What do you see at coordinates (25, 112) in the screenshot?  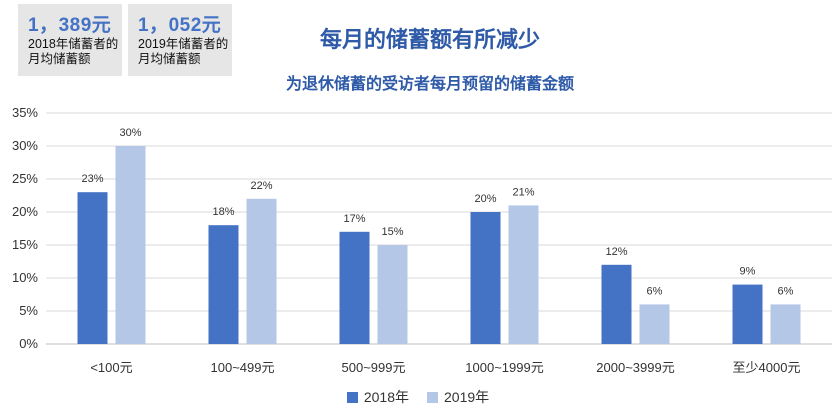 I see `y-tick-label: 35%` at bounding box center [25, 112].